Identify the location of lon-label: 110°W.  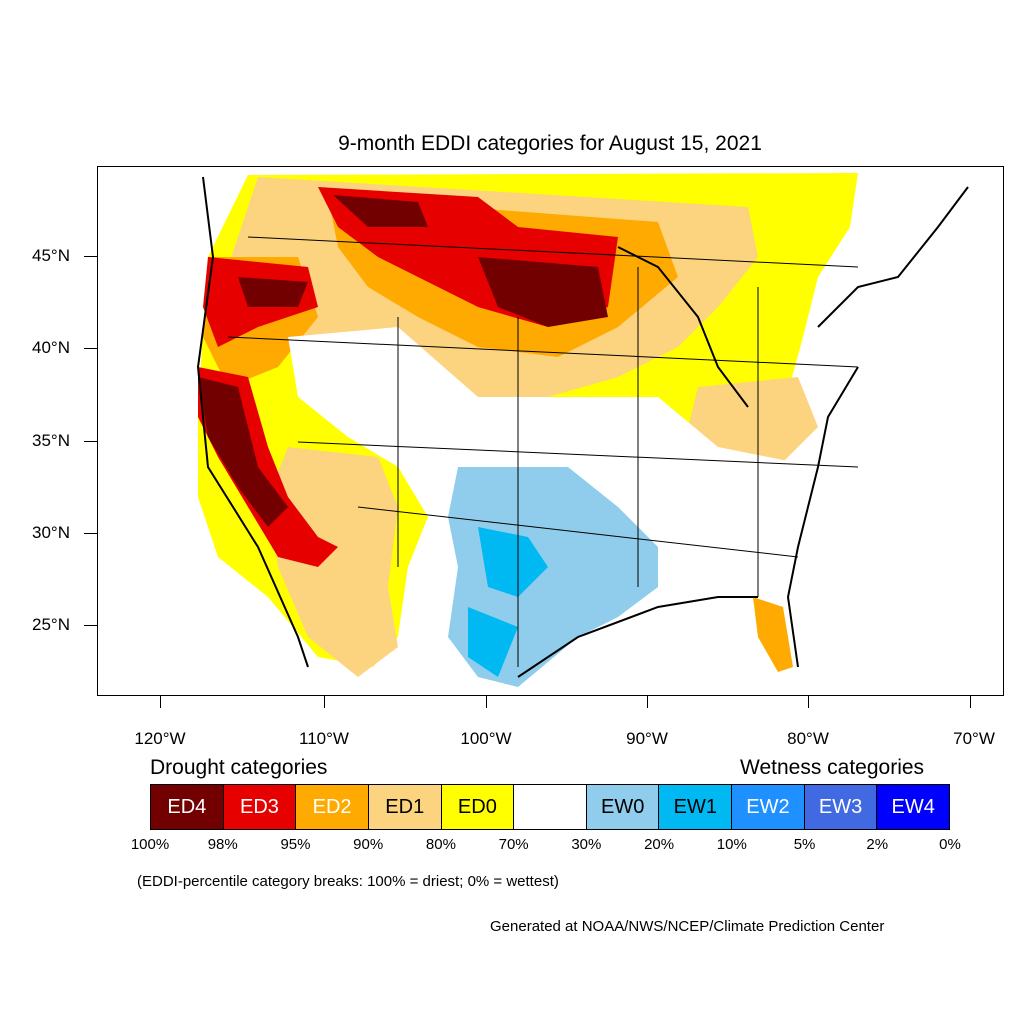
(324, 738).